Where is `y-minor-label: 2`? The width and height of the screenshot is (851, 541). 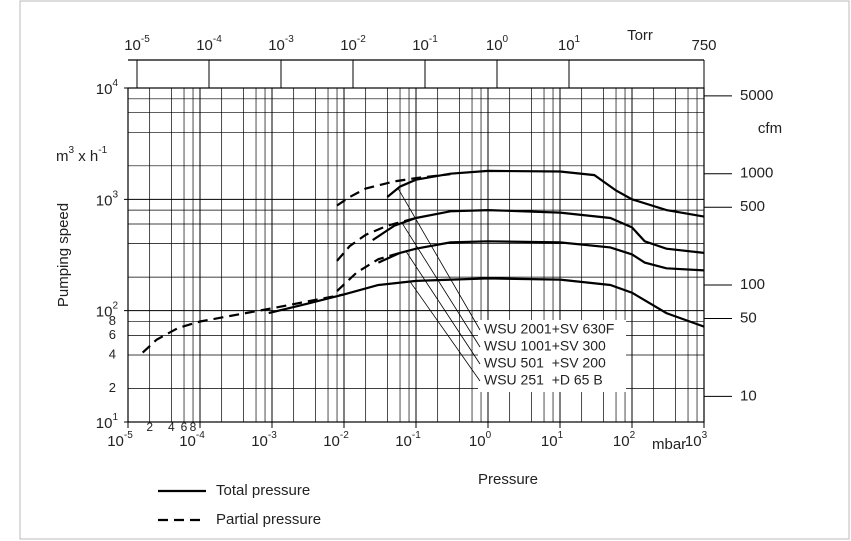 y-minor-label: 2 is located at coordinates (112, 387).